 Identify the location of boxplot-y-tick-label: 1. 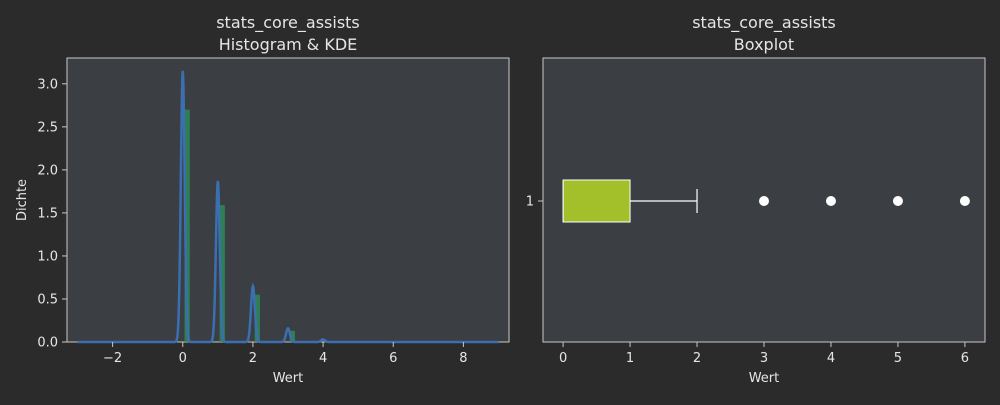
(530, 202).